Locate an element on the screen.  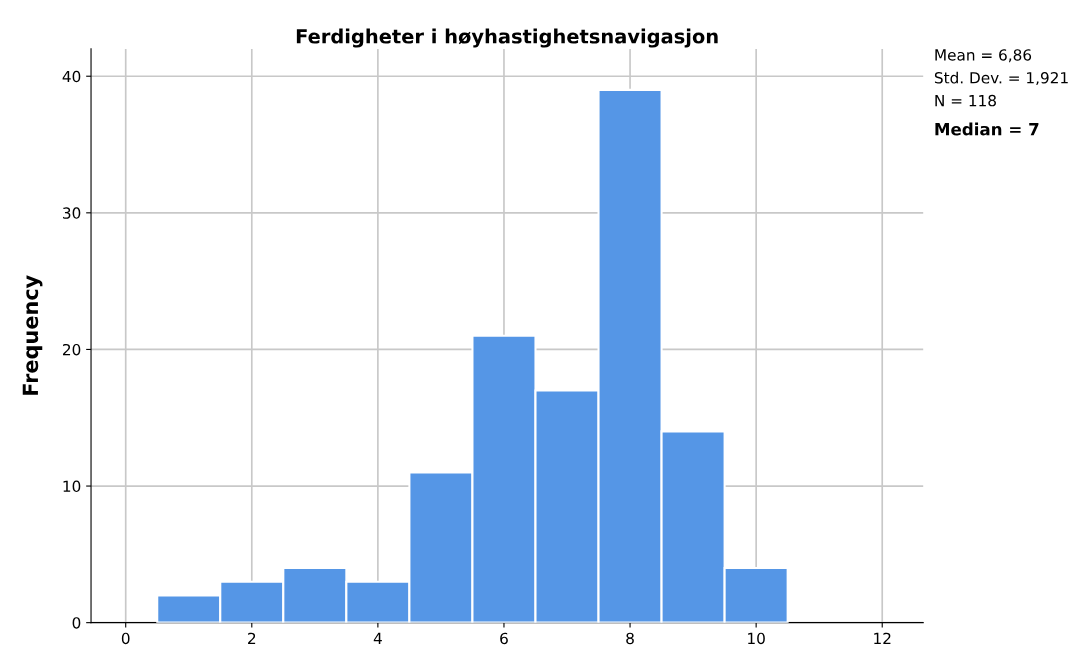
x-tick-label: 10 is located at coordinates (756, 638).